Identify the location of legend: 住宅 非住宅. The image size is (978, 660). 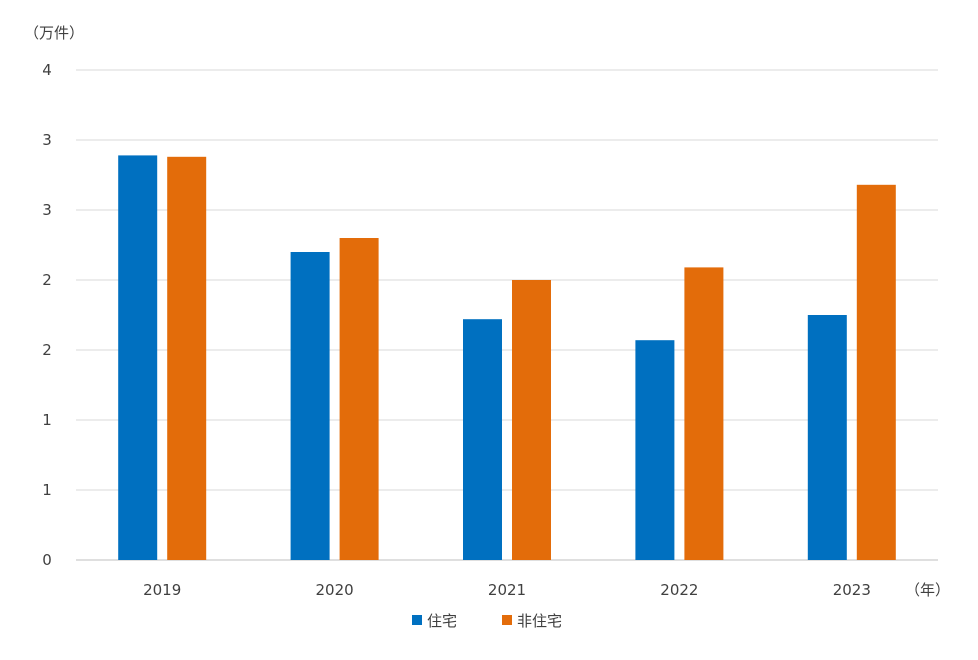
(487, 621).